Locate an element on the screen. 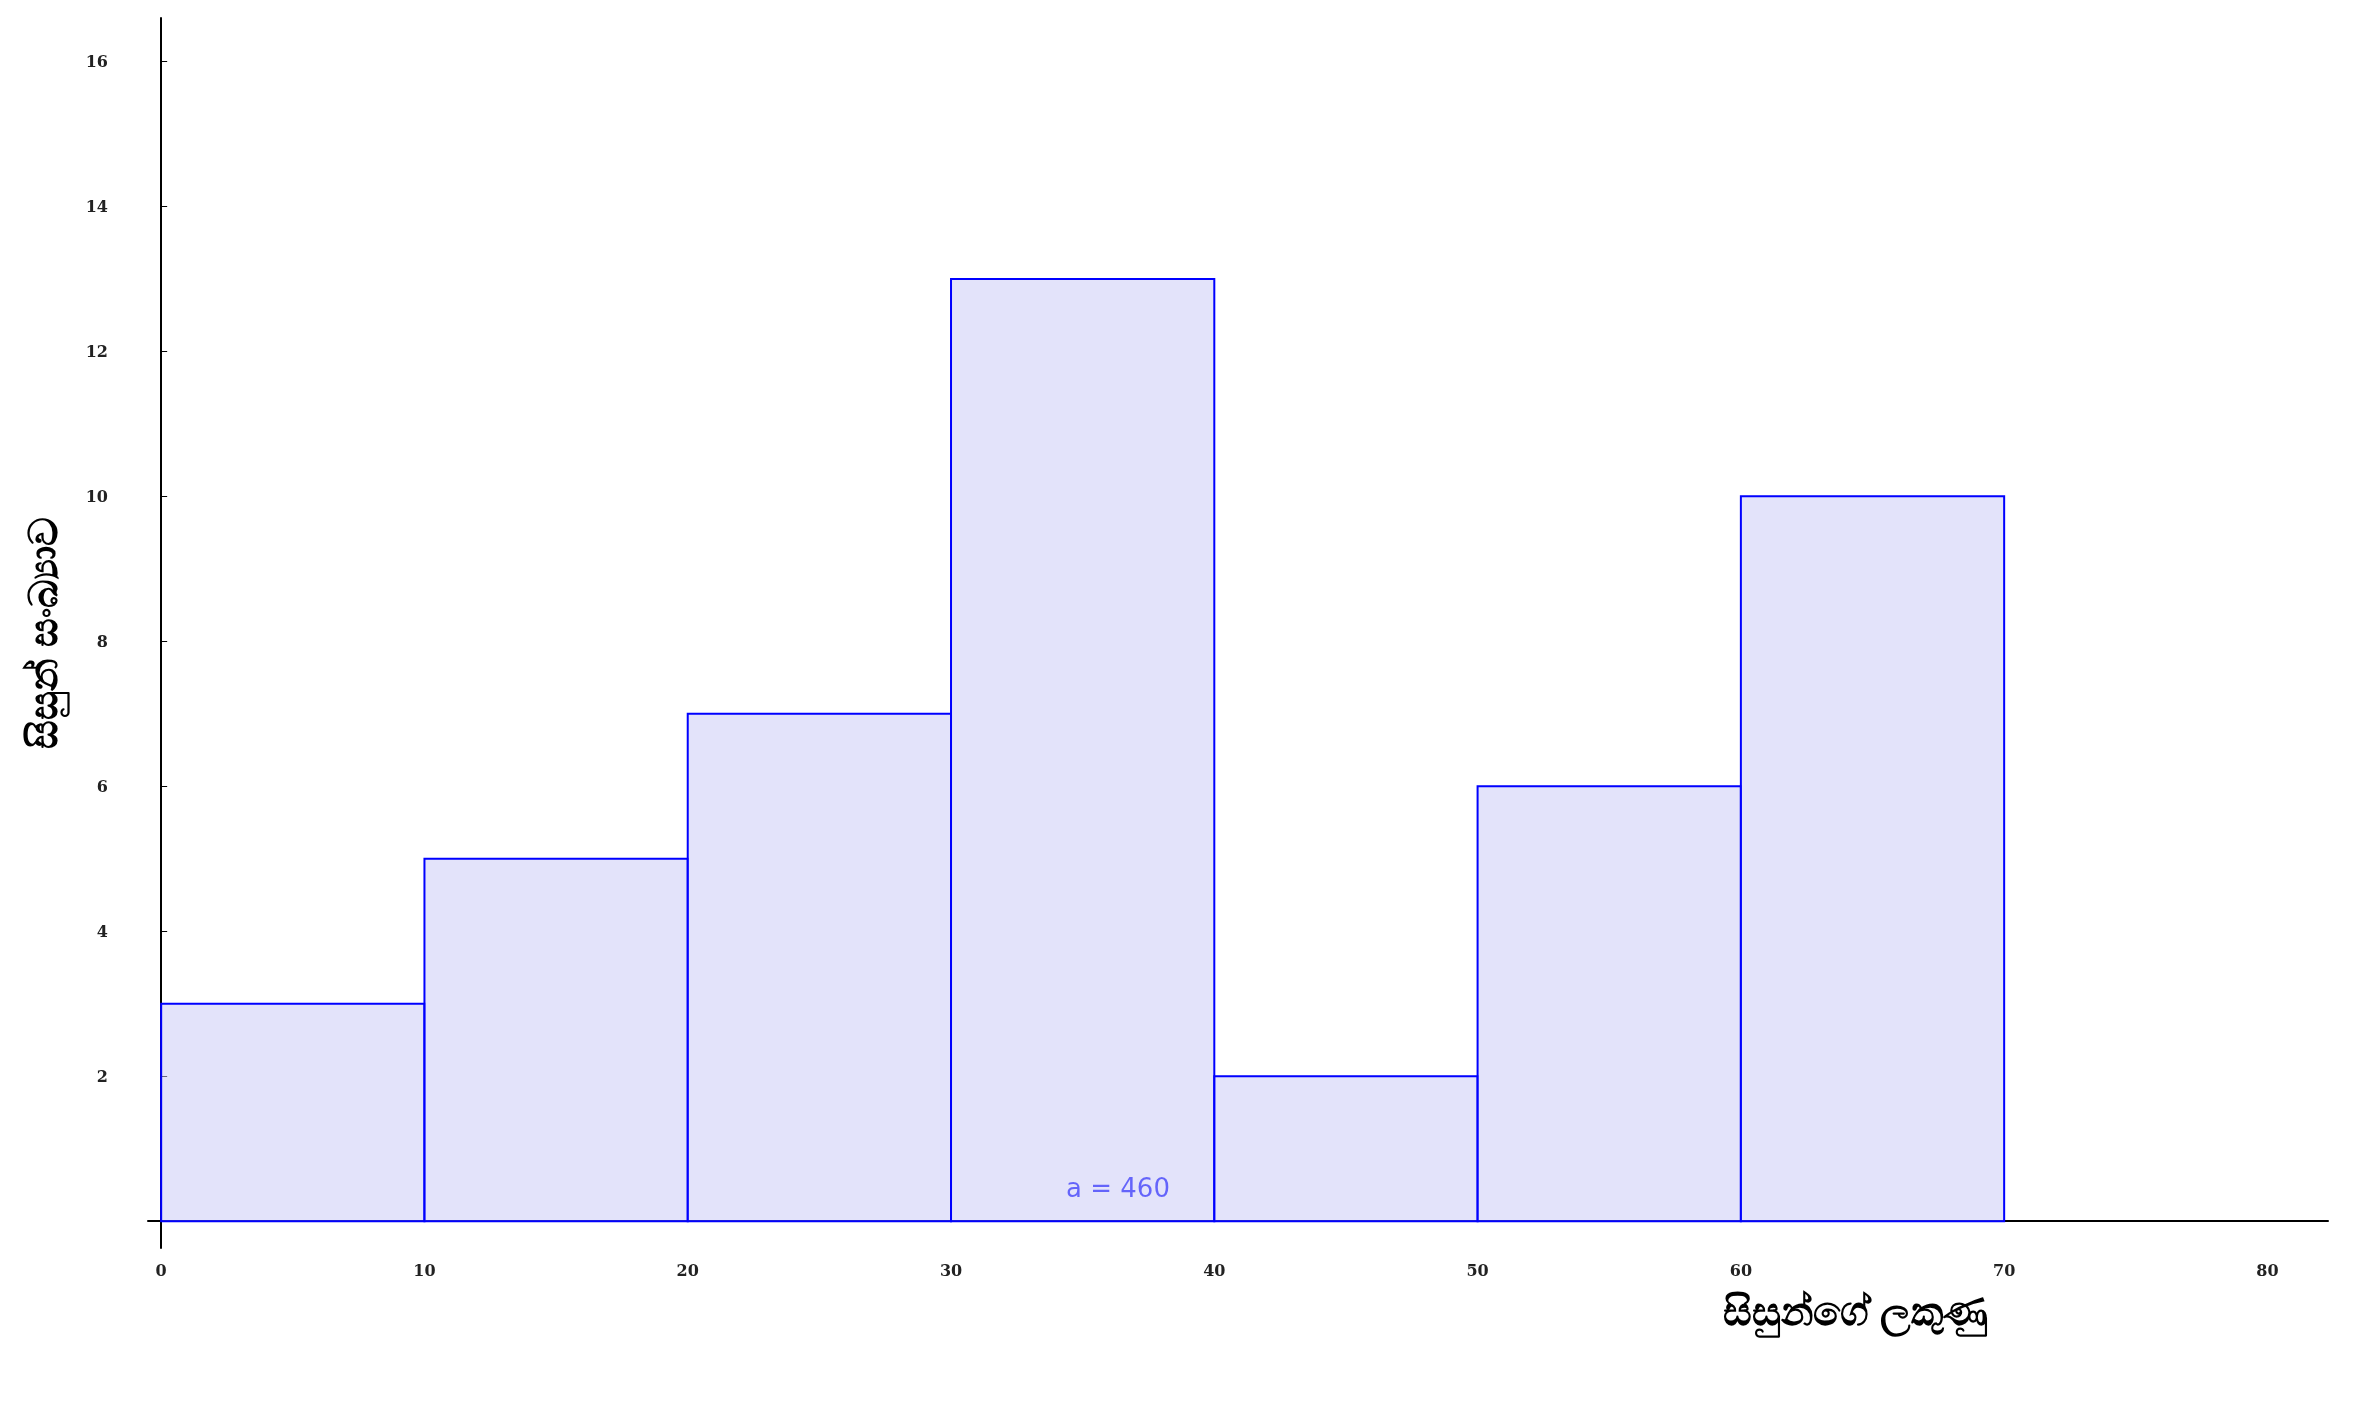  x-tick-label: 0 is located at coordinates (161, 1270).